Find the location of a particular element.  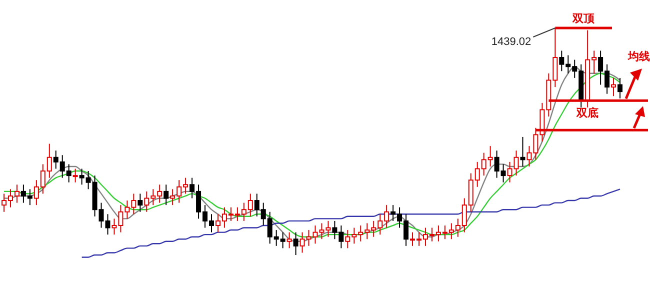

ref-line-label: 双顶 is located at coordinates (584, 18).